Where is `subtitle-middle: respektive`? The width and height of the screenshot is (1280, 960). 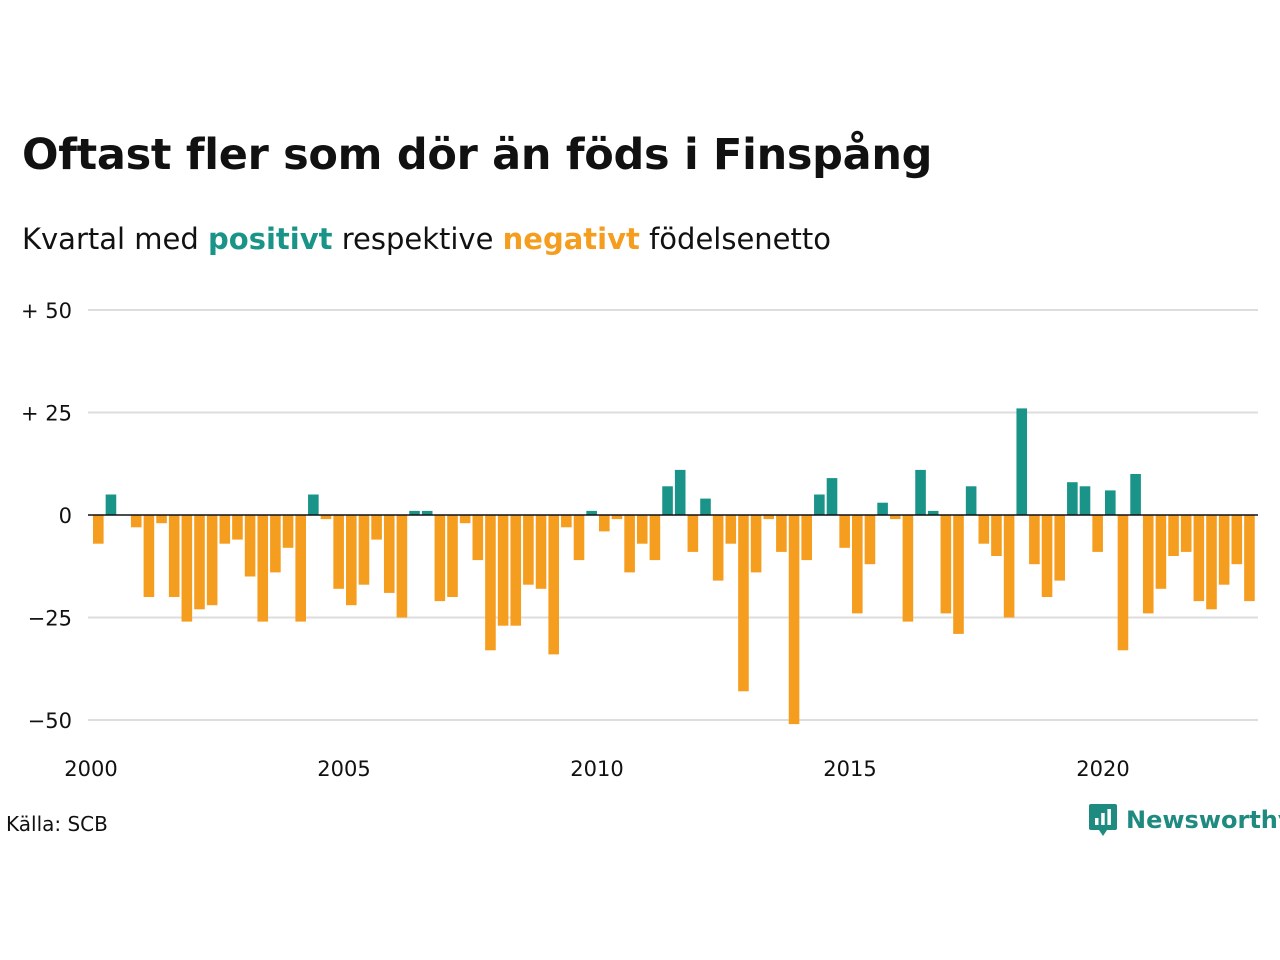
subtitle-middle: respektive is located at coordinates (417, 239).